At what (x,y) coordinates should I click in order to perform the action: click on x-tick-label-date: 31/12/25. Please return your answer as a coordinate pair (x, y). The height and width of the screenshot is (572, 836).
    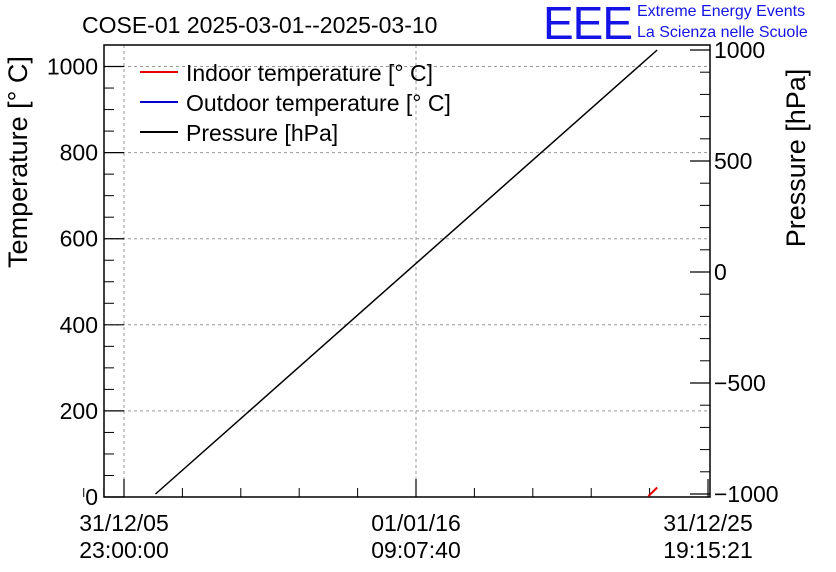
    Looking at the image, I should click on (708, 523).